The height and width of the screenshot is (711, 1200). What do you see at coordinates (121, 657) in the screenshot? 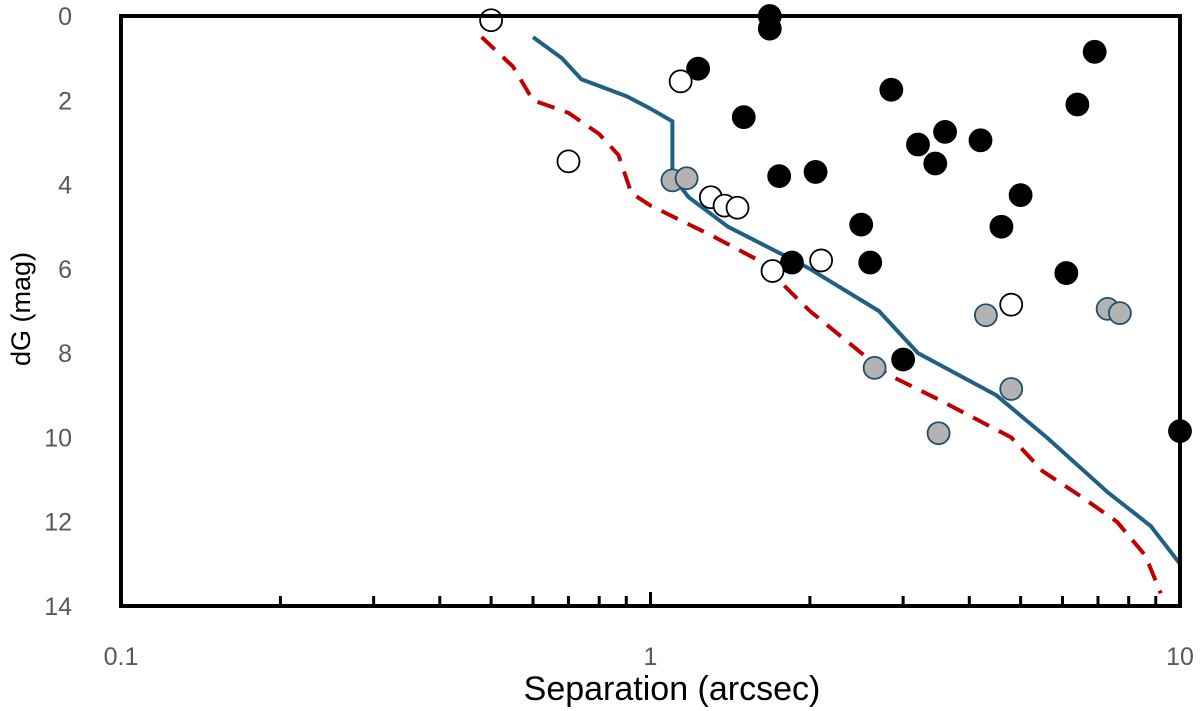
I see `x-tick-label: 0.1` at bounding box center [121, 657].